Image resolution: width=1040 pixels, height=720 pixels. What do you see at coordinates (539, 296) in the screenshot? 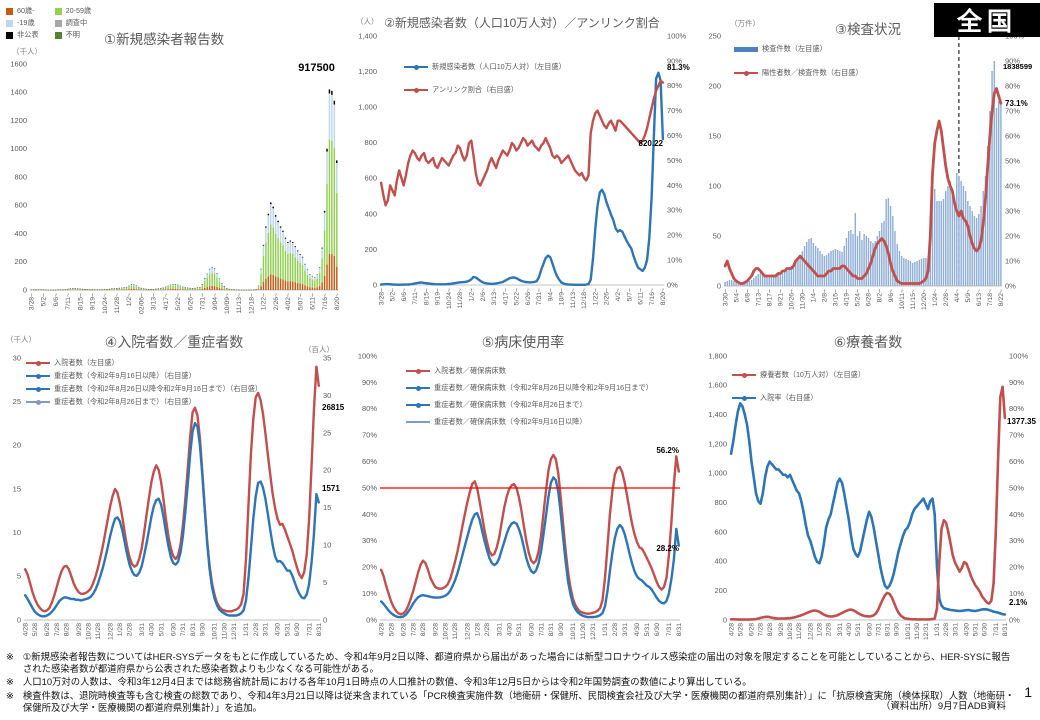
I see `svg-text: 7/31~` at bounding box center [539, 296].